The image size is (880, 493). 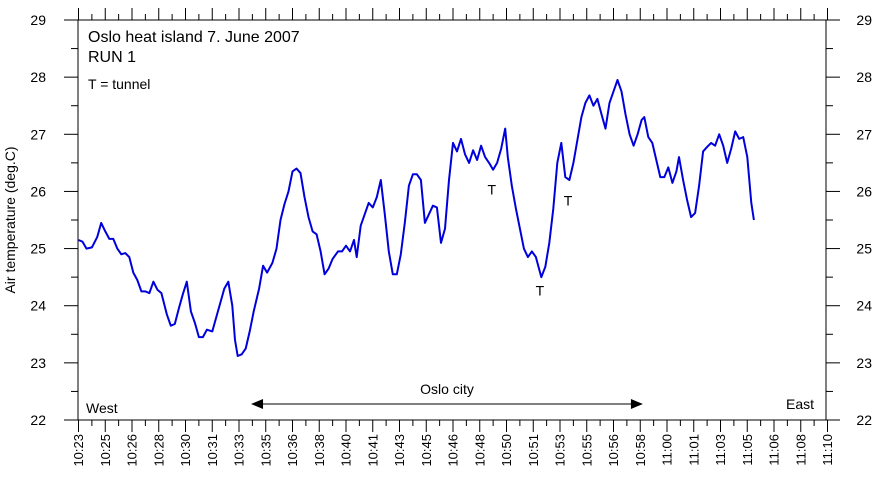 I want to click on y-tick-label-left: 22, so click(x=38, y=420).